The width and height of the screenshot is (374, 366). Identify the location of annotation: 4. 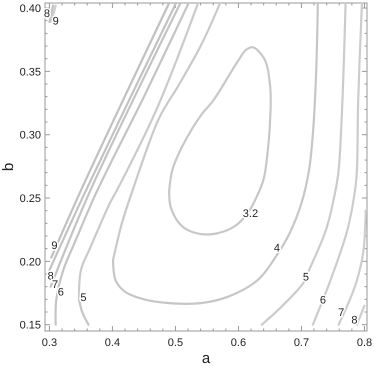
(277, 248).